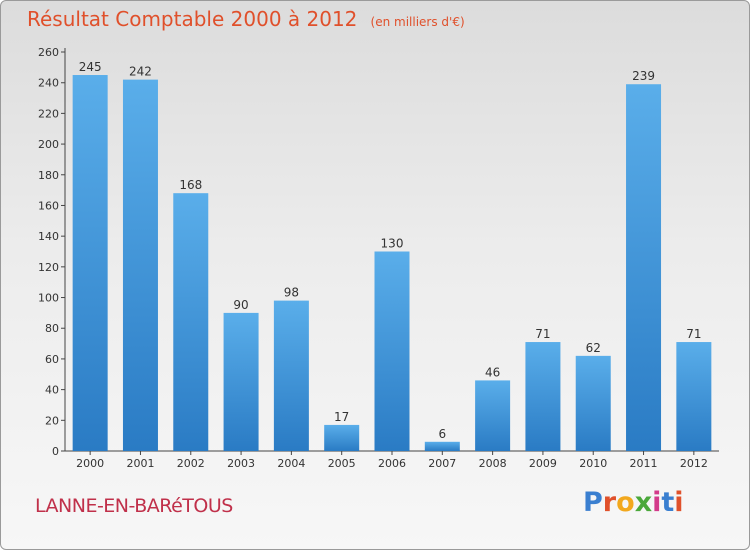  I want to click on x-tick-label: 2009, so click(543, 463).